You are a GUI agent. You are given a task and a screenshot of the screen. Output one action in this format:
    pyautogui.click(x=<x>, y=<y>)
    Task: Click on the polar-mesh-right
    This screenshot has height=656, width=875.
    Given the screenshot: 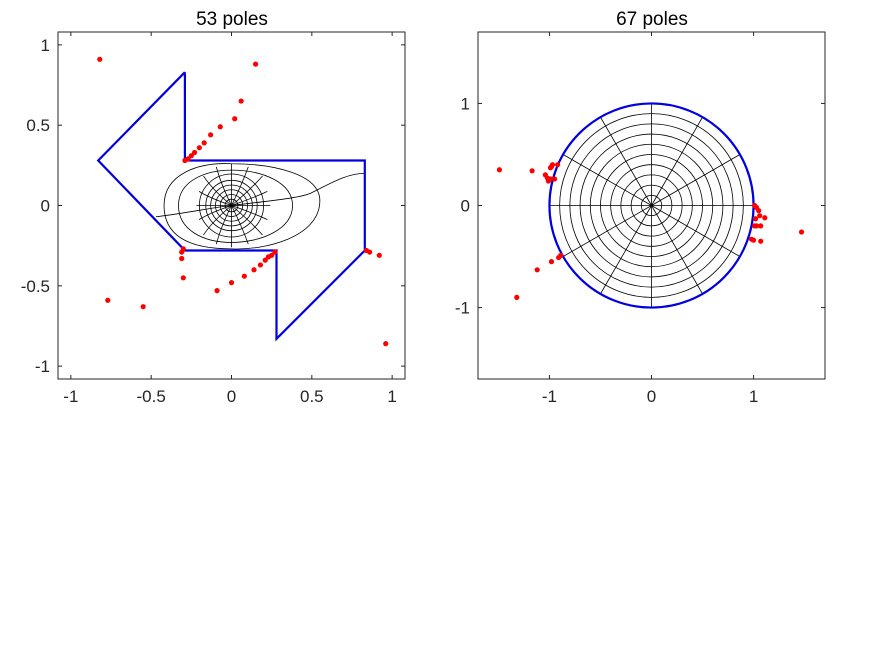 What is the action you would take?
    pyautogui.click(x=651, y=205)
    